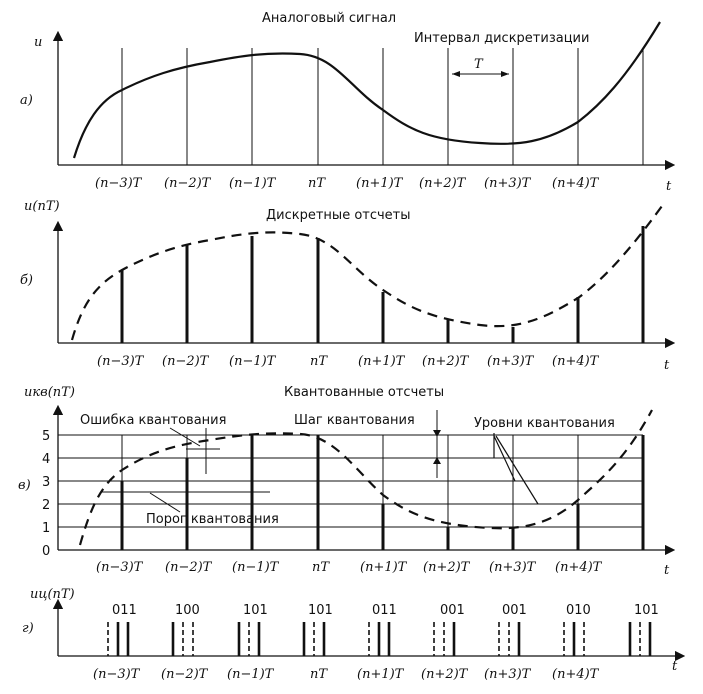 Image resolution: width=703 pixels, height=694 pixels. Describe the element at coordinates (437, 447) in the screenshot. I see `step-arrows` at that location.